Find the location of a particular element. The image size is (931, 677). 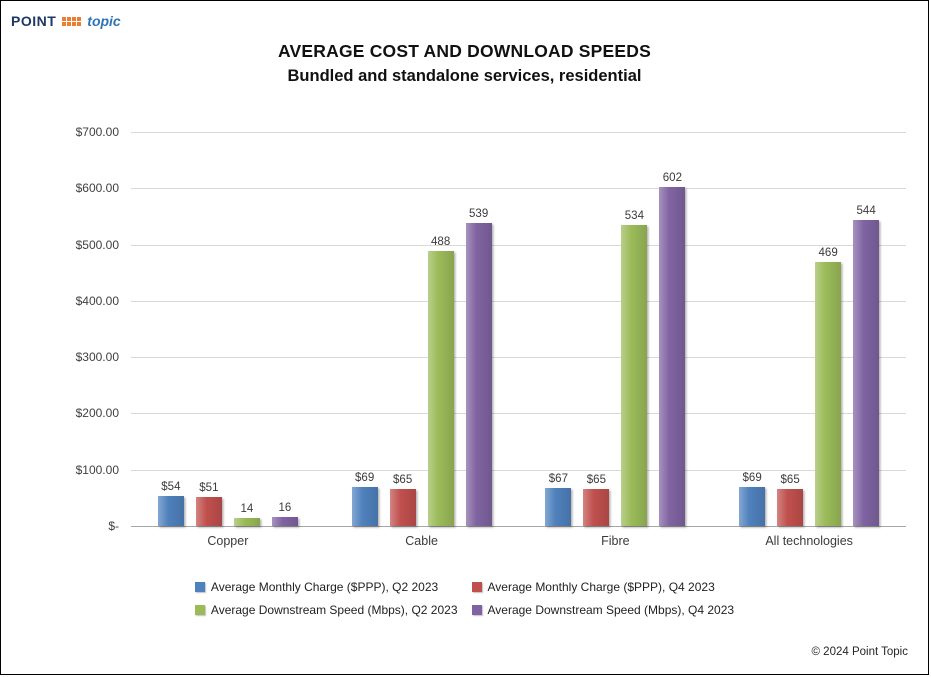

bar-wrap: $54 is located at coordinates (170, 329).